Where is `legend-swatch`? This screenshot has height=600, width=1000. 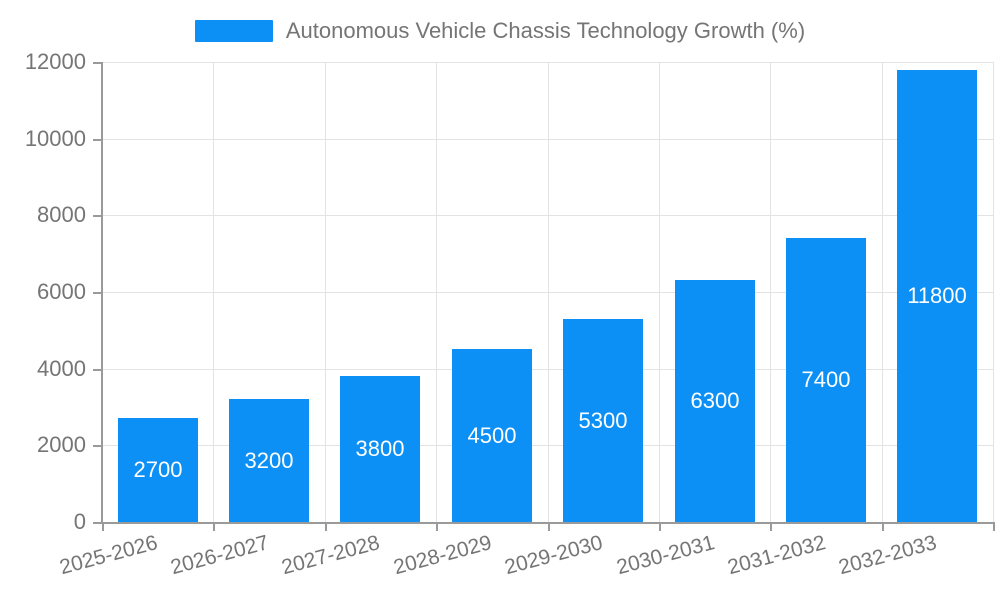 legend-swatch is located at coordinates (233, 31).